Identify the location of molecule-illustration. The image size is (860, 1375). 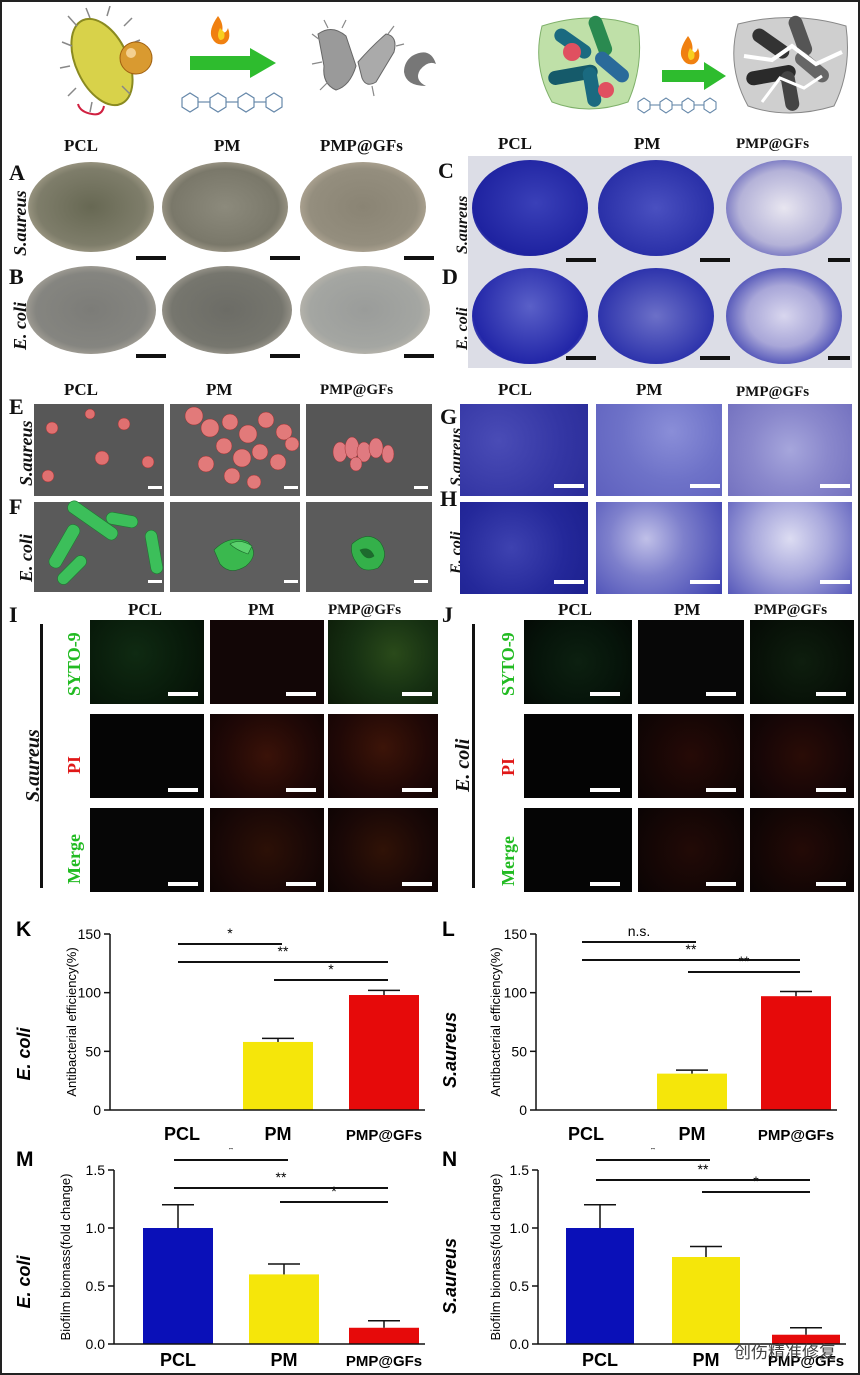
(232, 102).